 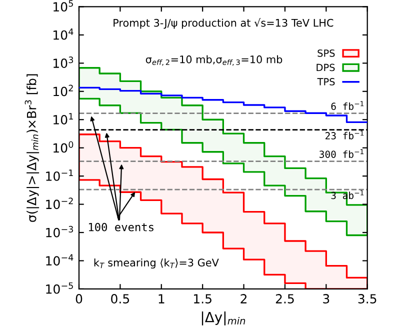 What do you see at coordinates (161, 299) in the screenshot?
I see `x-tick-label: 1` at bounding box center [161, 299].